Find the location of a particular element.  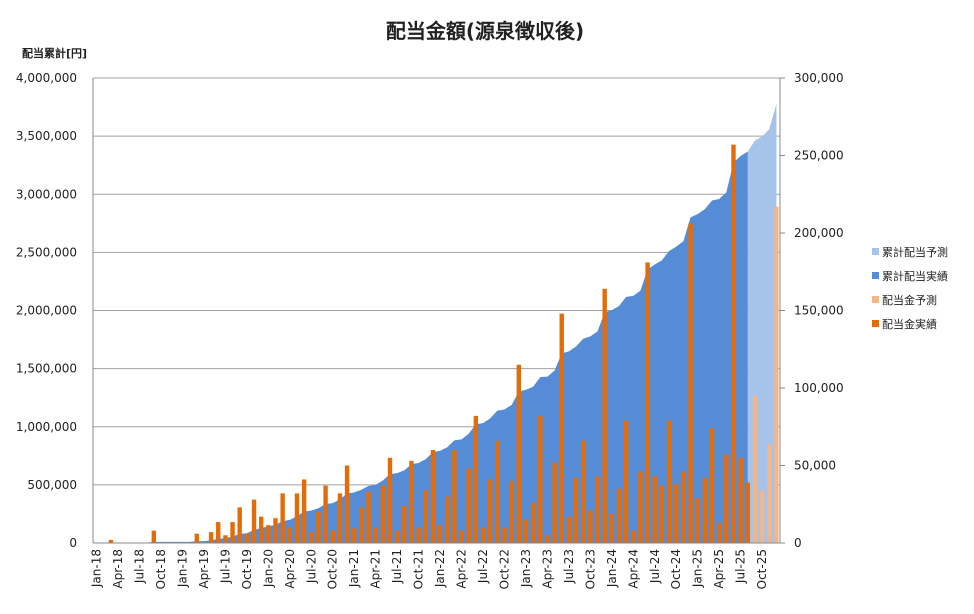

y2-tick-label: 150,000 is located at coordinates (819, 311).